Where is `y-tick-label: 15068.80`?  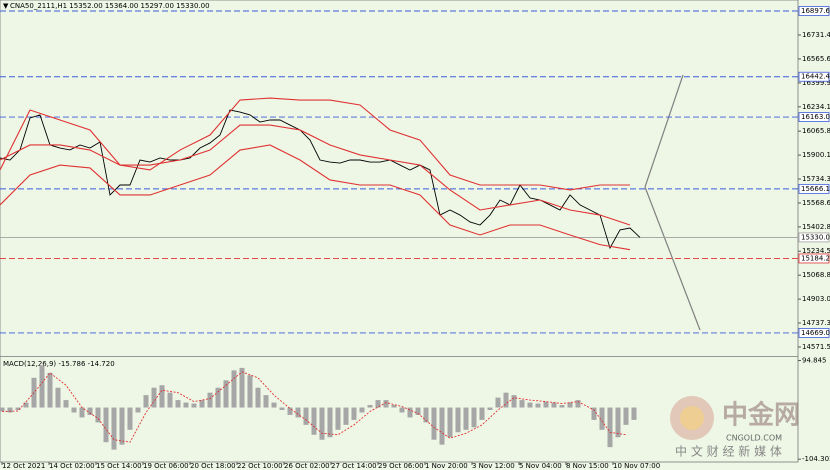 y-tick-label: 15068.80 is located at coordinates (816, 275).